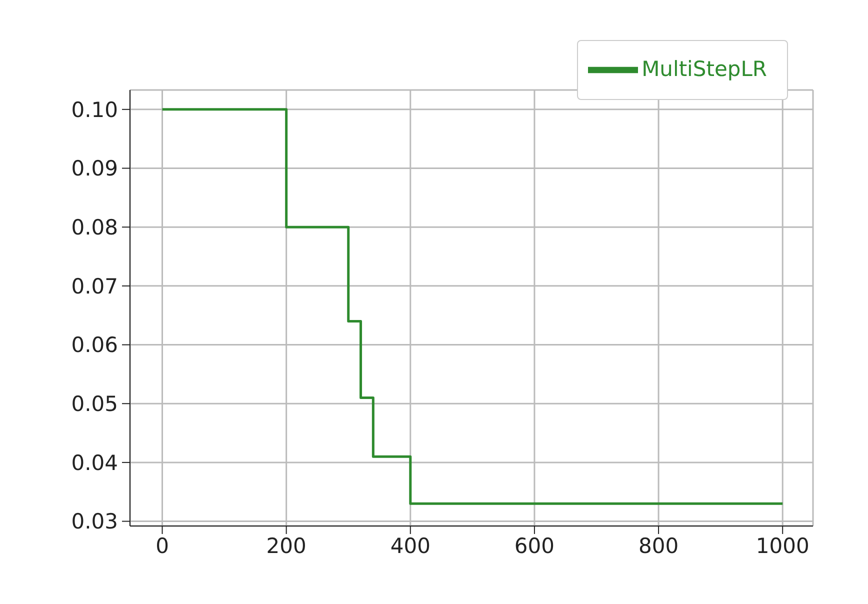 This screenshot has width=868, height=604. I want to click on x-tick-label: 200, so click(286, 546).